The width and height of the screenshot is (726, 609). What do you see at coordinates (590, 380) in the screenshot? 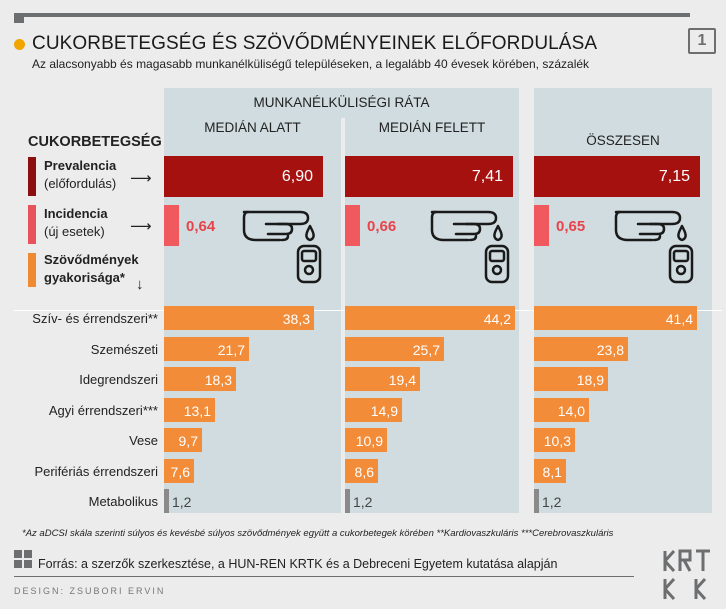
I see `data-label-complication: 18,9` at bounding box center [590, 380].